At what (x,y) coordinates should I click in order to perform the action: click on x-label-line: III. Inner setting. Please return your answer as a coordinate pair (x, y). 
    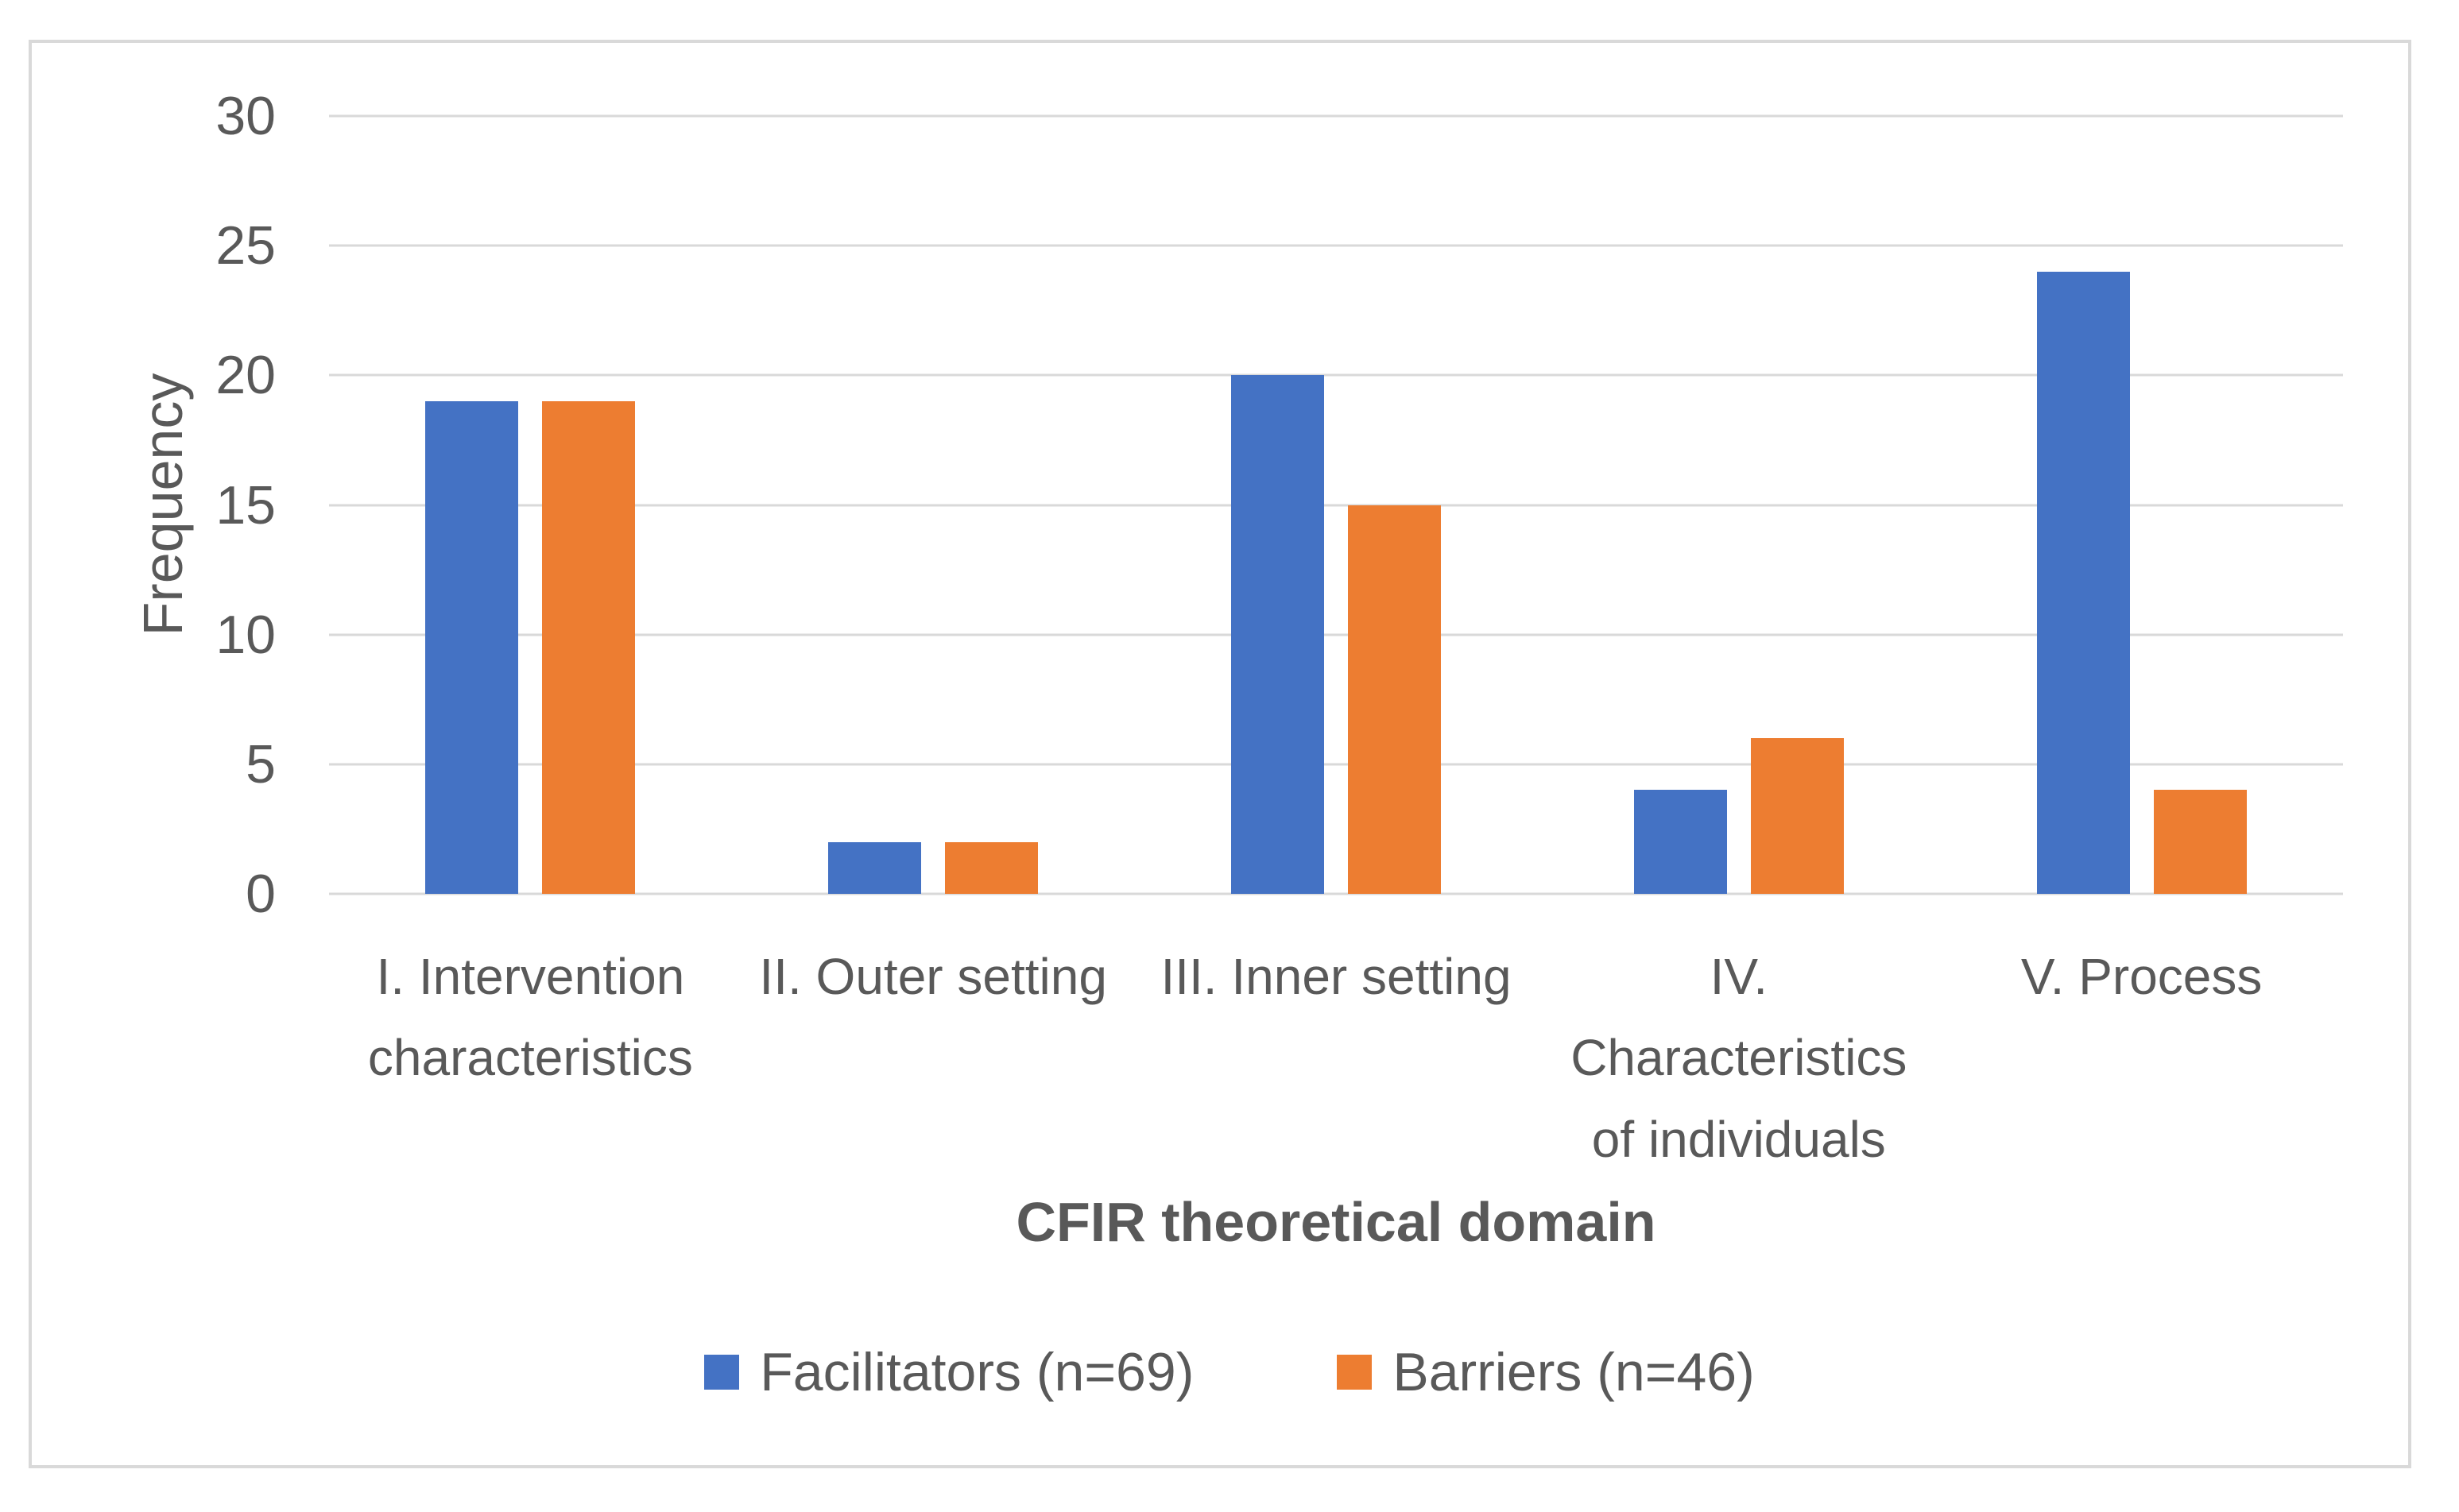
    Looking at the image, I should click on (1336, 976).